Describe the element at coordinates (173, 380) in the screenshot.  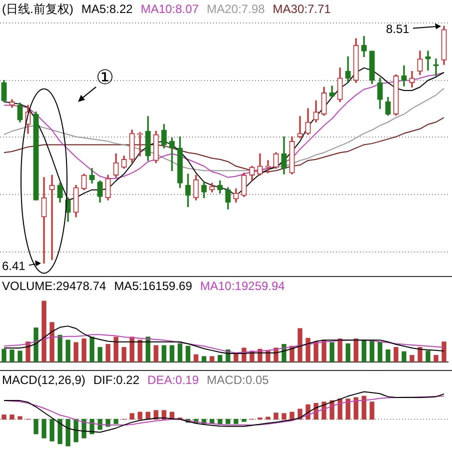
I see `text: DEA:0.19` at that location.